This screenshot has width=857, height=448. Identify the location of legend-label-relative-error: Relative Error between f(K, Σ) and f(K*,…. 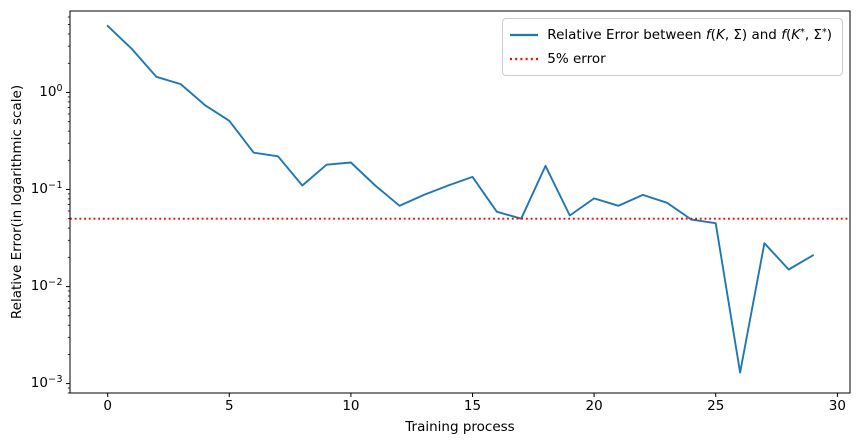
(689, 35).